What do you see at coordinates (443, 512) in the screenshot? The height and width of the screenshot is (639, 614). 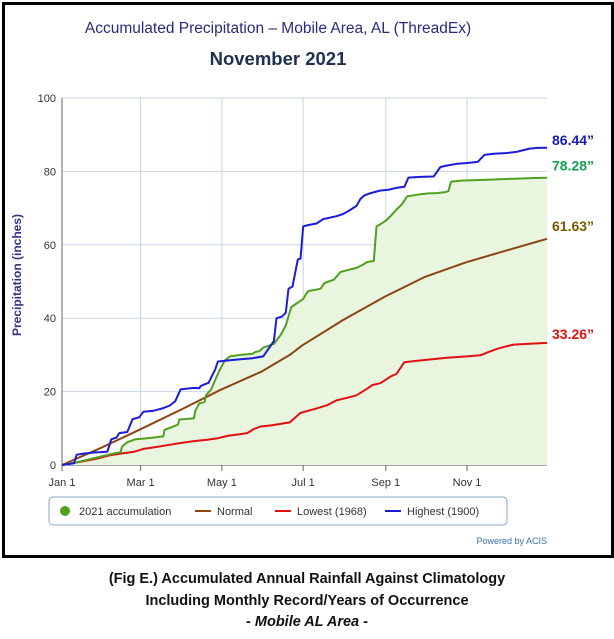 I see `legend-label-highest-1900: Highest (1900)` at bounding box center [443, 512].